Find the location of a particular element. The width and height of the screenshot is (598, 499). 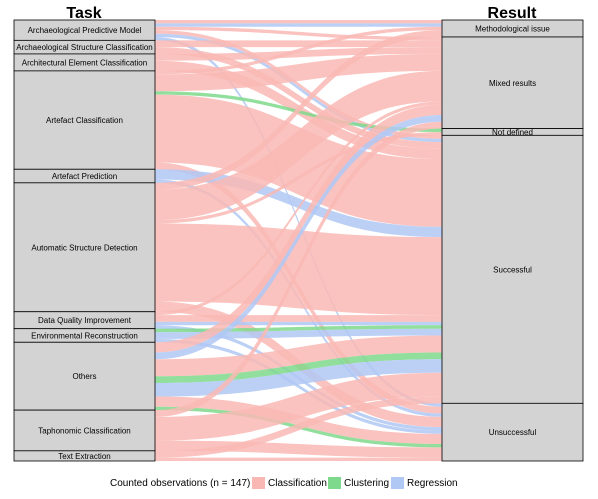

flow-environmental-reconstruction-to-successful-regression is located at coordinates (298, 333).